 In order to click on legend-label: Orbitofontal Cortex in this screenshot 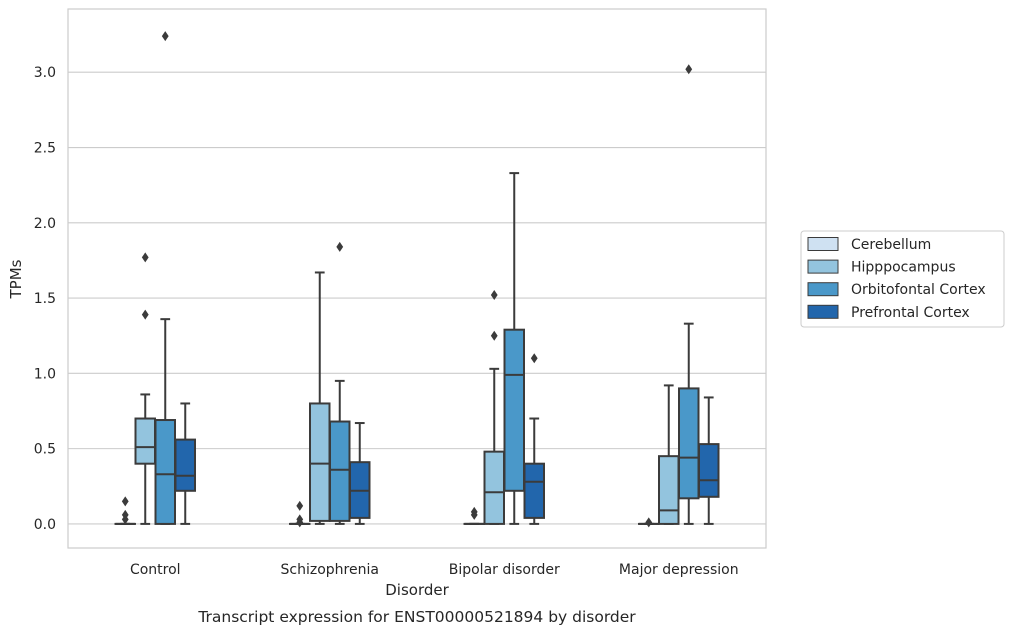, I will do `click(918, 290)`.